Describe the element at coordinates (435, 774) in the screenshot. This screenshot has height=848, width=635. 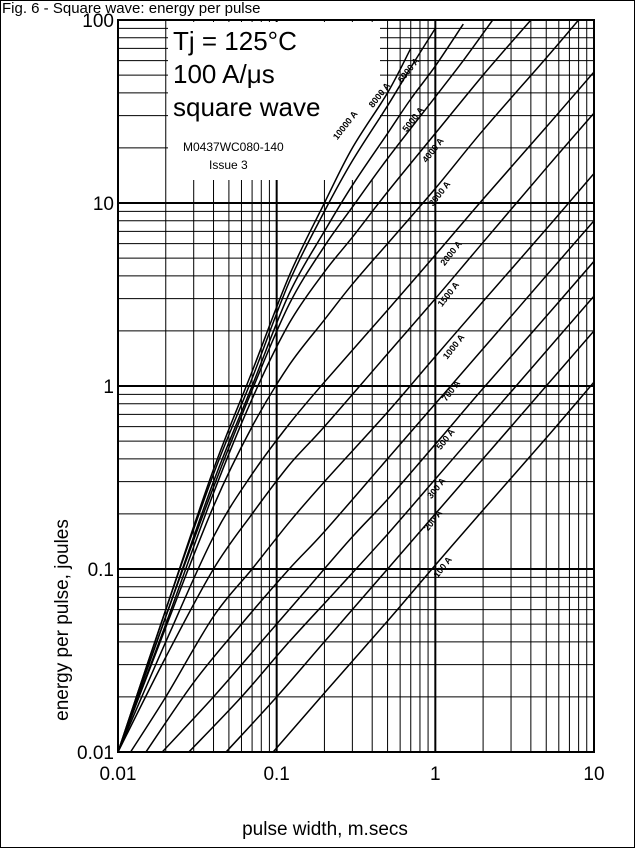
I see `x-tick-label: 1` at that location.